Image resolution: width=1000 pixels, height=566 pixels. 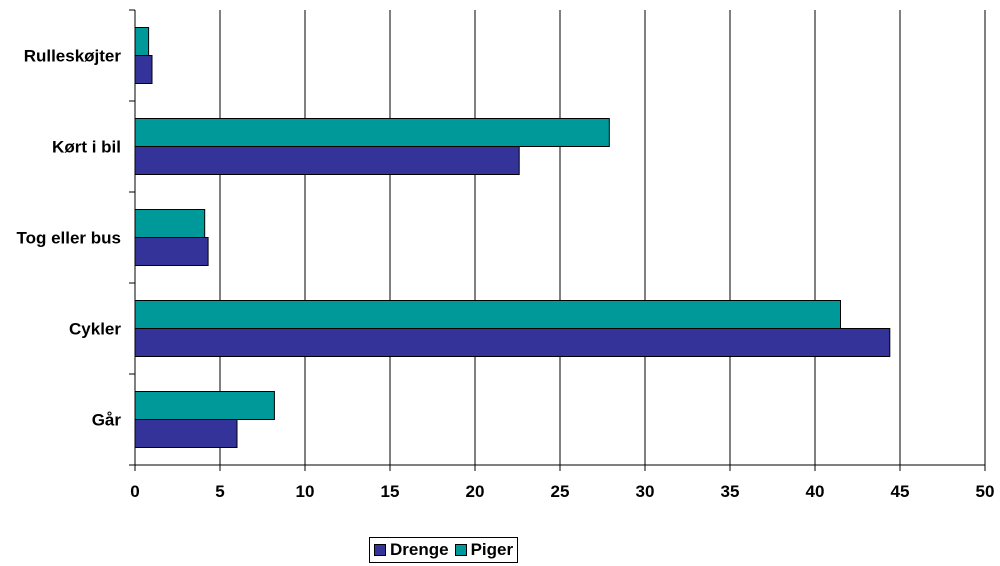 What do you see at coordinates (390, 491) in the screenshot?
I see `x-tick-label-15: 15` at bounding box center [390, 491].